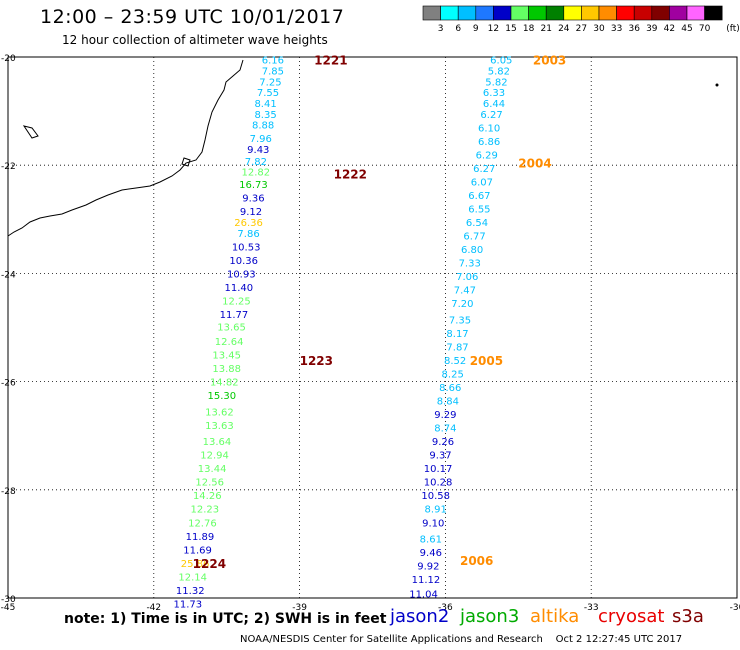  Describe the element at coordinates (458, 29) in the screenshot. I see `color-scale-tick: 6` at that location.